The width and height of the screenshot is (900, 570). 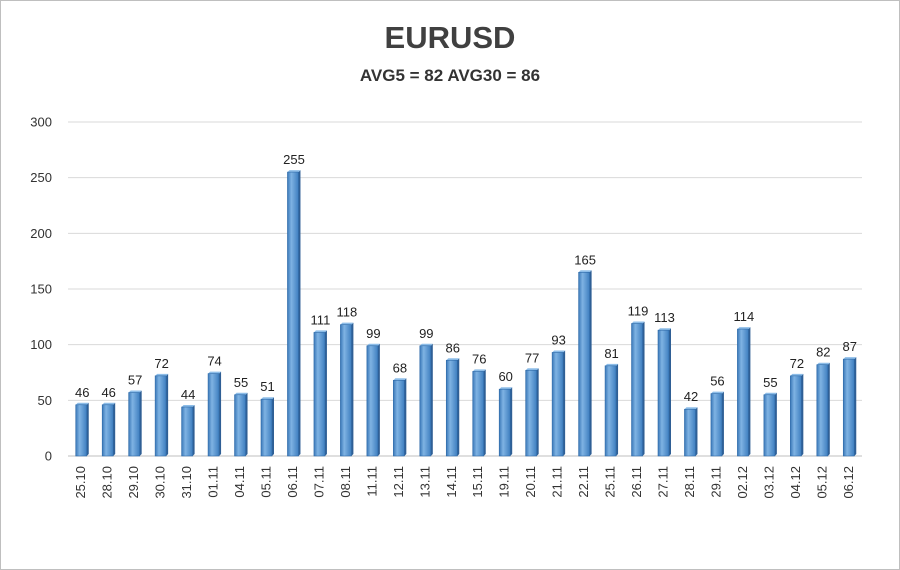 I want to click on x-tick-label: 19.11, so click(x=504, y=482).